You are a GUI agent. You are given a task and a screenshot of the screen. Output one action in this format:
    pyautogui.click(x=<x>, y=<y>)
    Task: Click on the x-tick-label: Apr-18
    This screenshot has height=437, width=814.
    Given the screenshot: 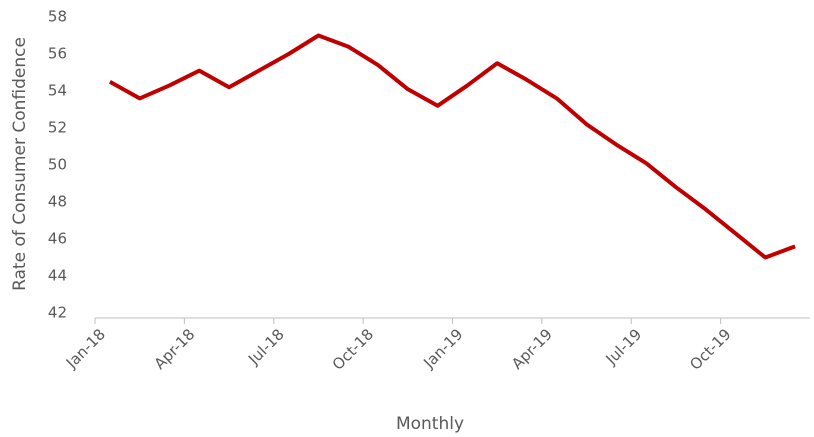 What is the action you would take?
    pyautogui.click(x=175, y=349)
    